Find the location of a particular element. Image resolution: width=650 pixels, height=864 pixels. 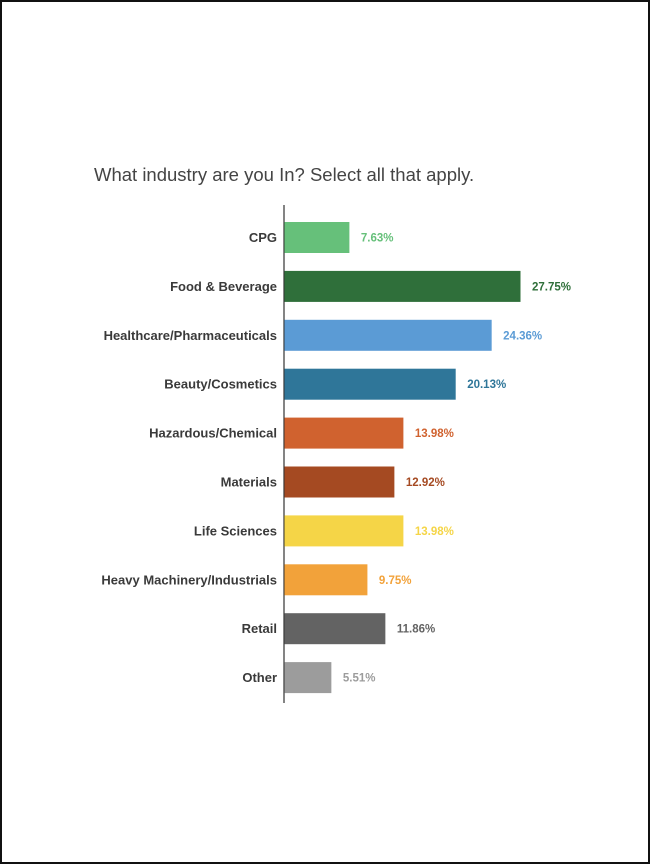

category-label: Healthcare/Pharmaceuticals is located at coordinates (190, 335).